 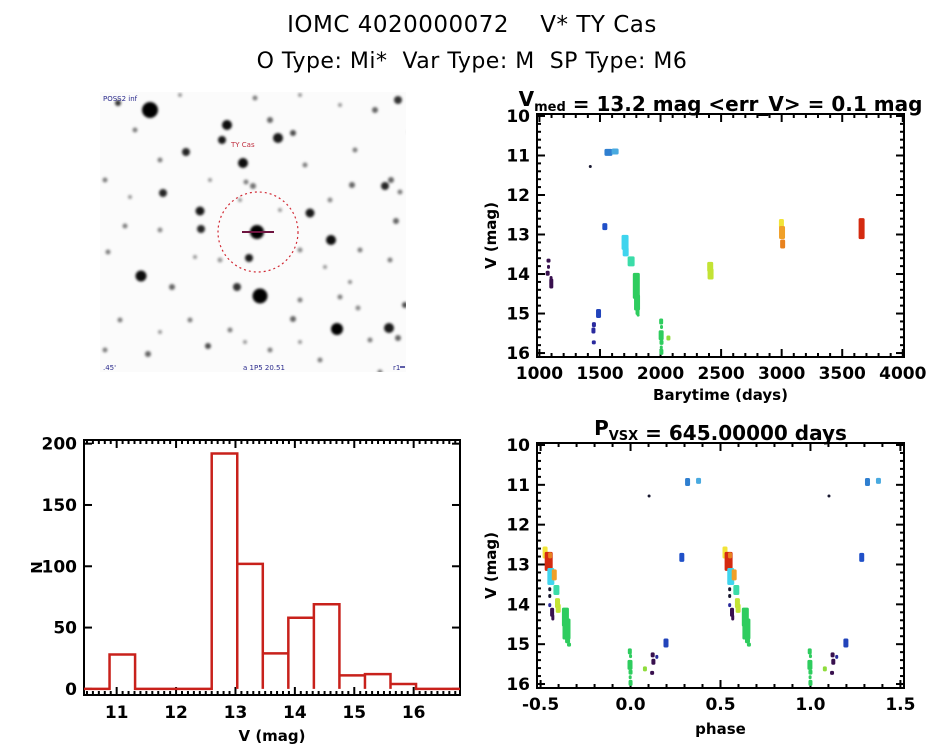 What do you see at coordinates (120, 99) in the screenshot?
I see `survey-label: POSS2 inf` at bounding box center [120, 99].